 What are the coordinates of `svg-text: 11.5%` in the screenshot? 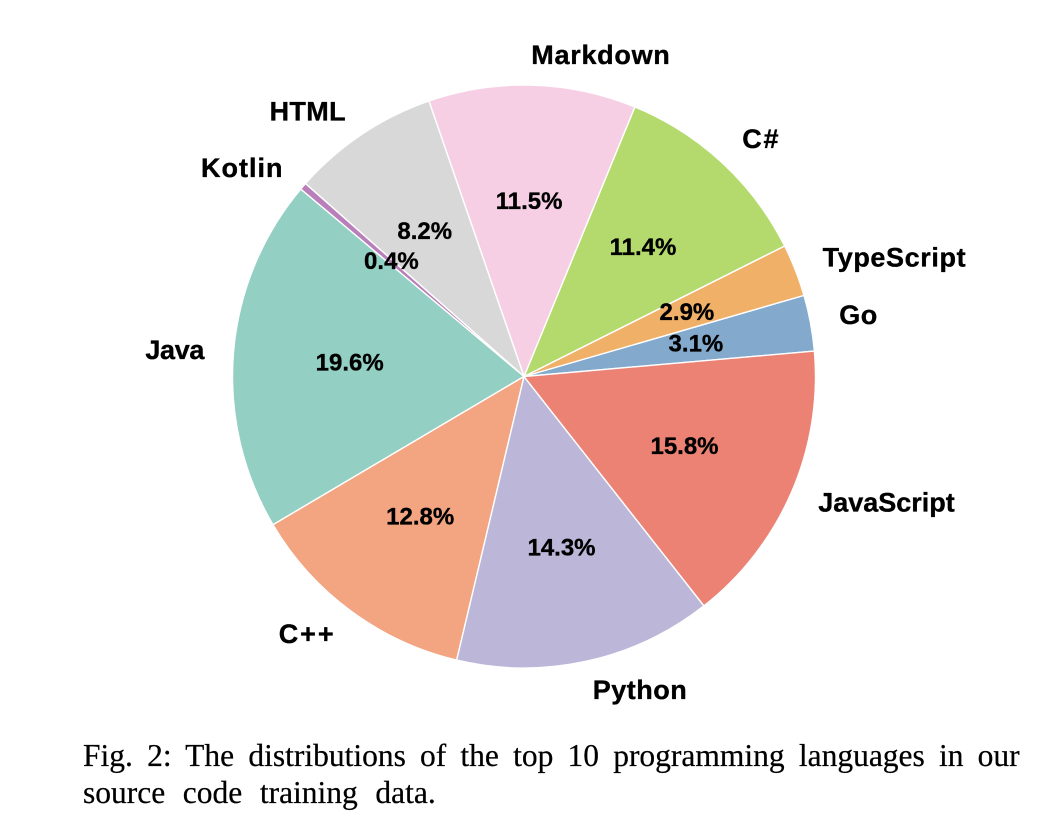 It's located at (529, 201).